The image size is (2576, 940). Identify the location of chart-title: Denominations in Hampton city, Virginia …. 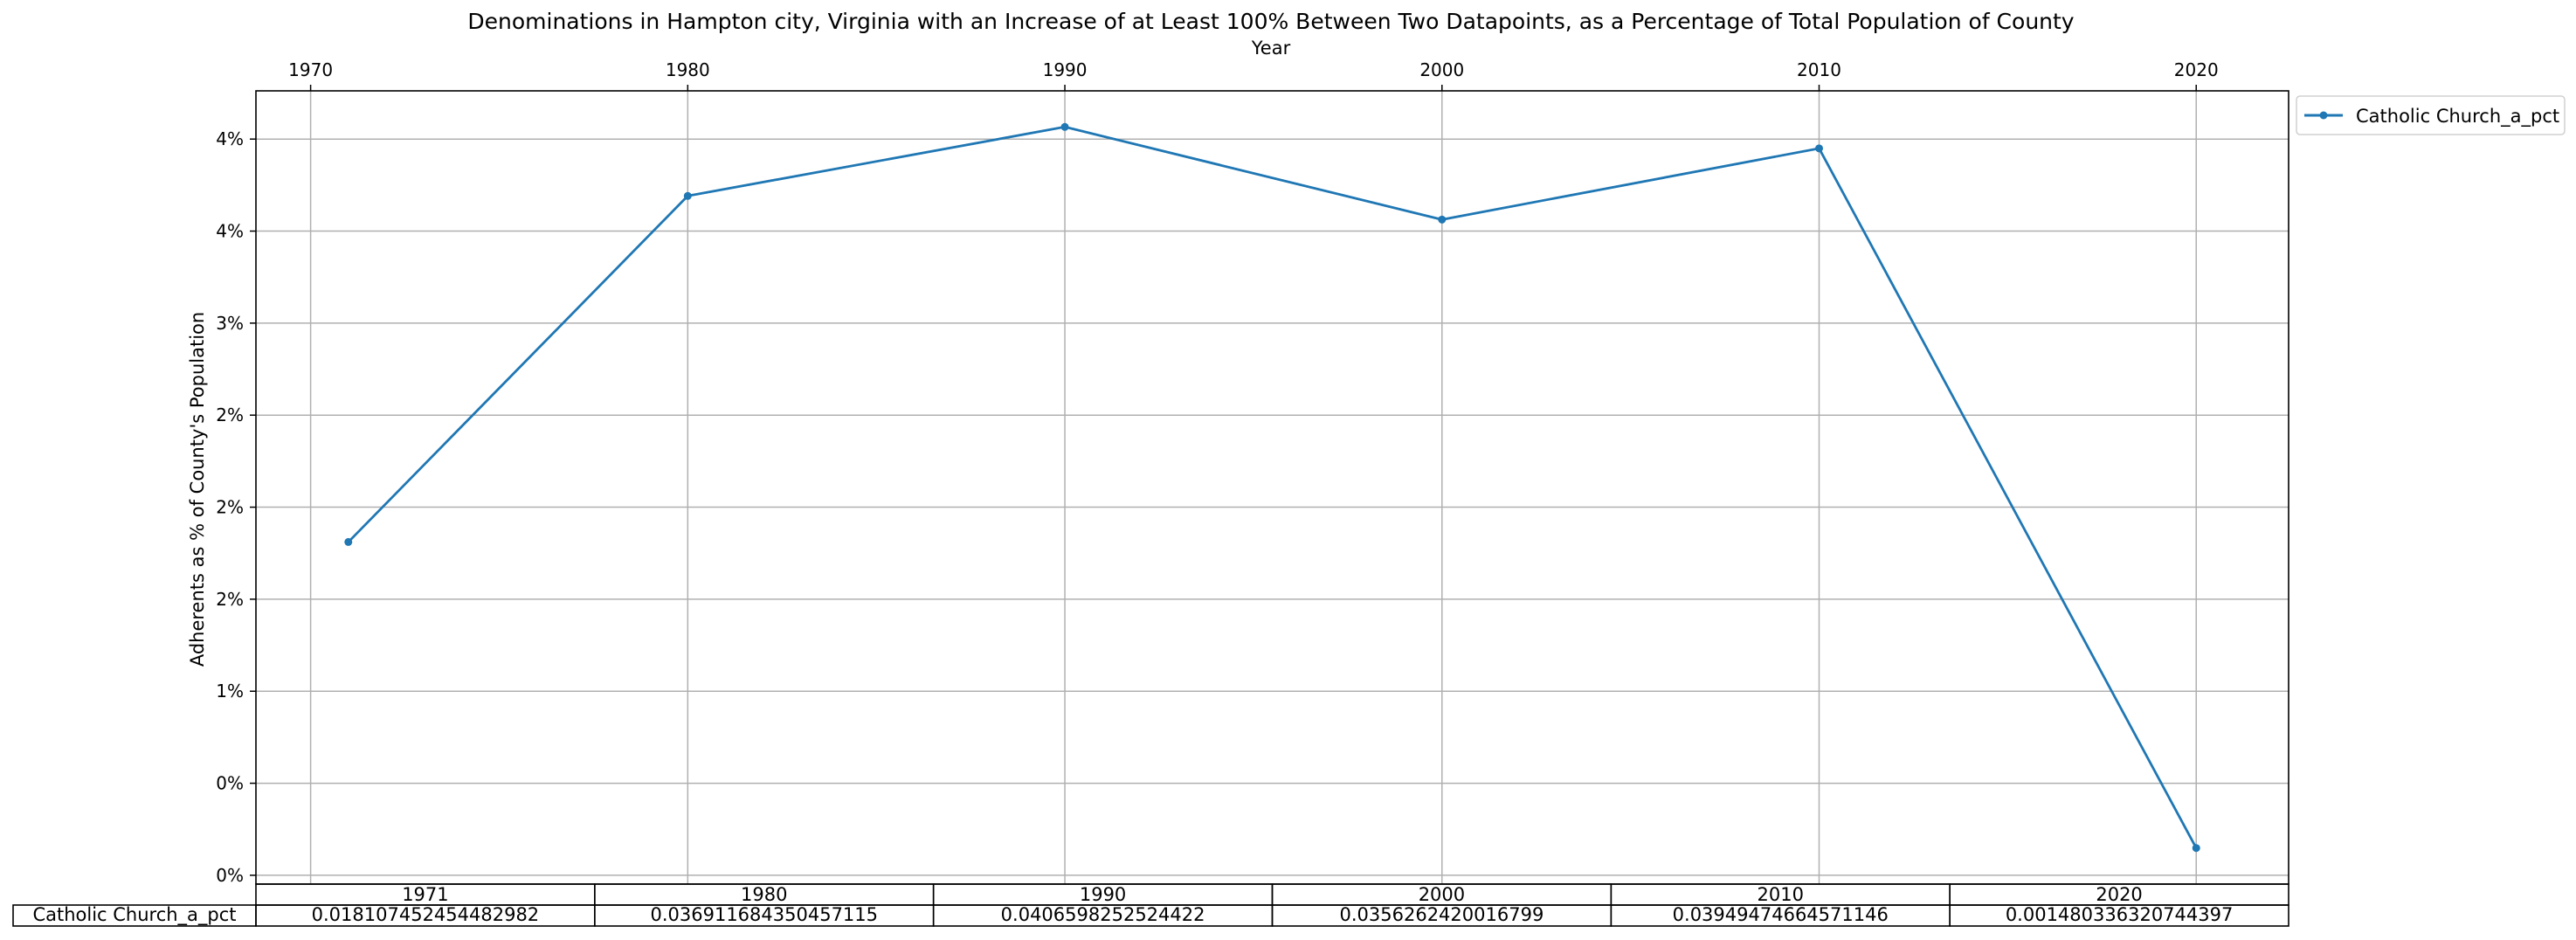
(1270, 22).